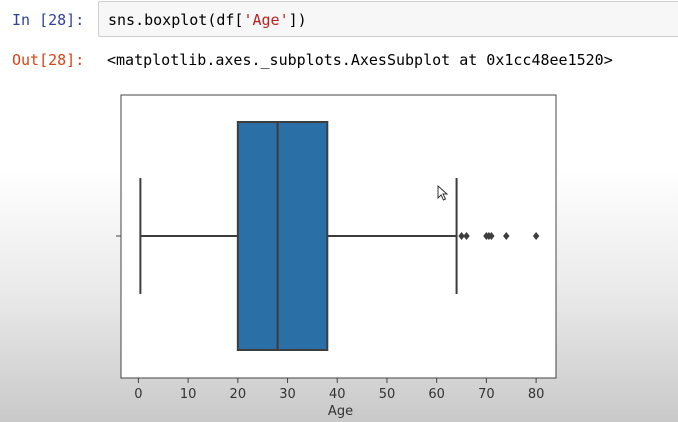 The width and height of the screenshot is (678, 422). What do you see at coordinates (486, 394) in the screenshot?
I see `x-tick-label: 70` at bounding box center [486, 394].